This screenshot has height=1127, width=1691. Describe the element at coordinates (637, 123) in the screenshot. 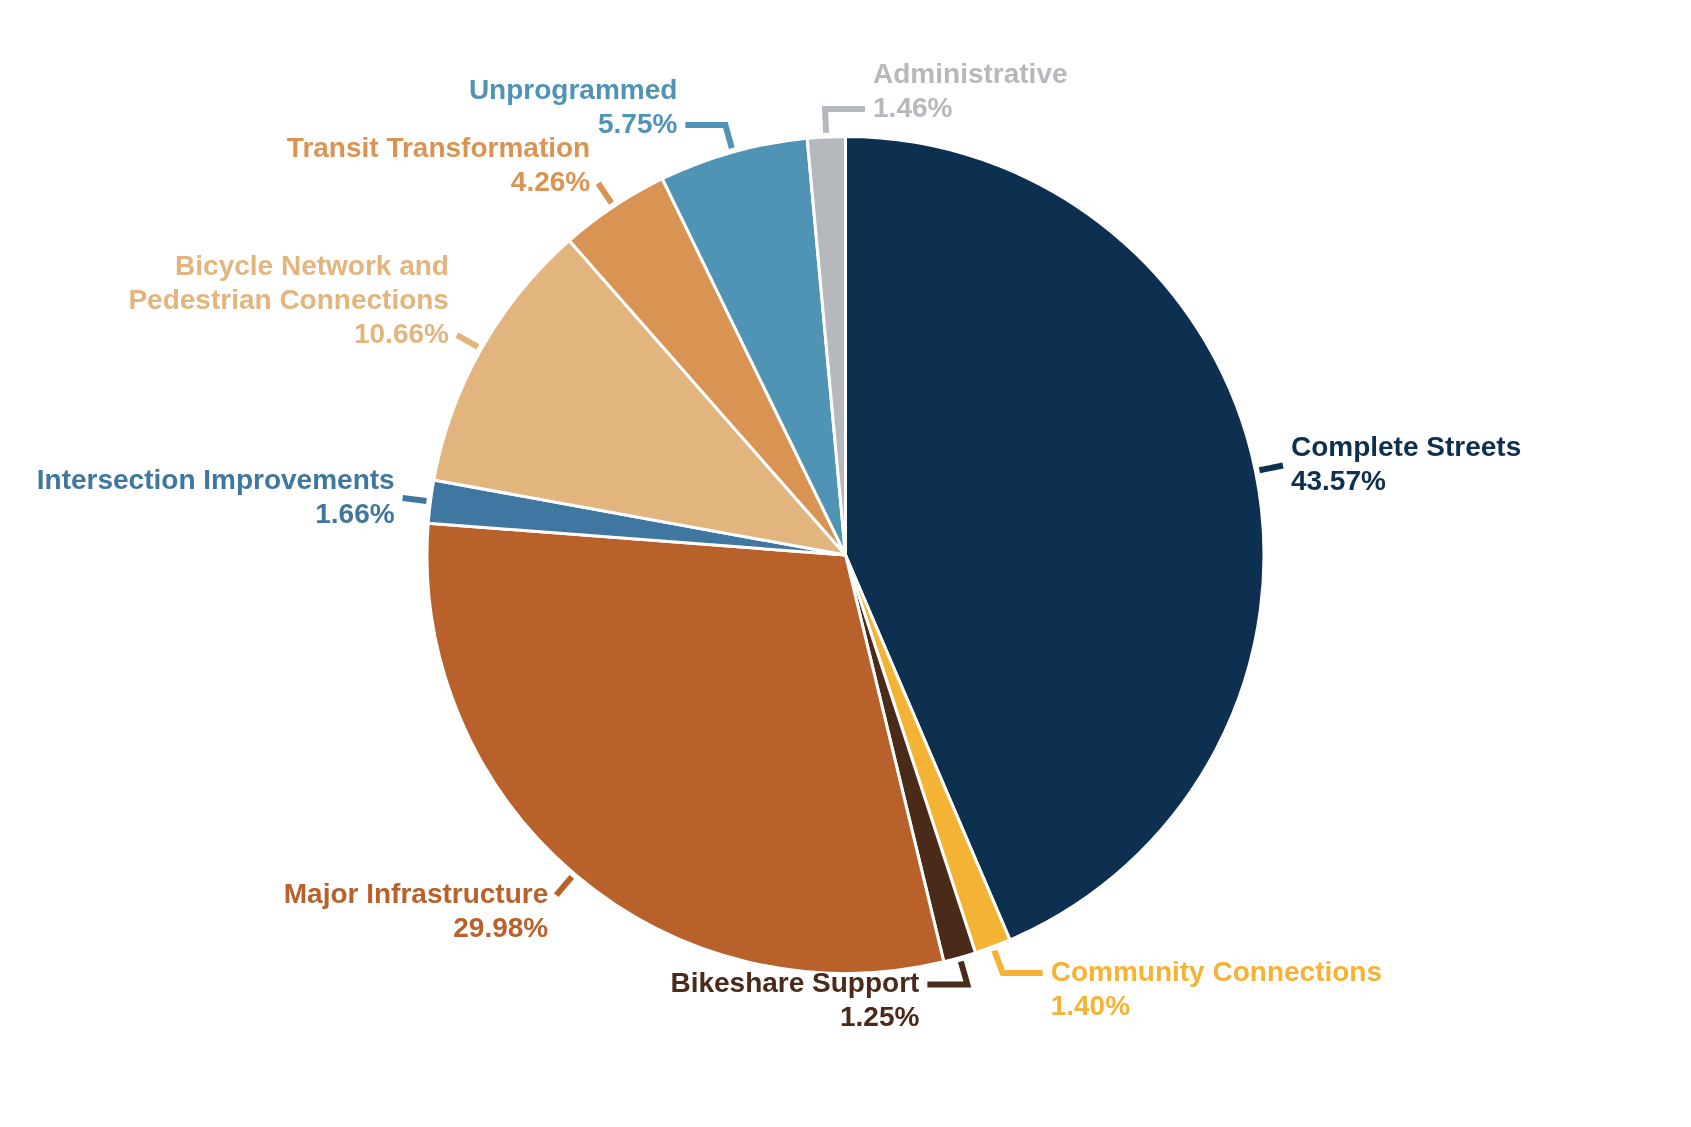

I see `data-label: 5.75%` at that location.